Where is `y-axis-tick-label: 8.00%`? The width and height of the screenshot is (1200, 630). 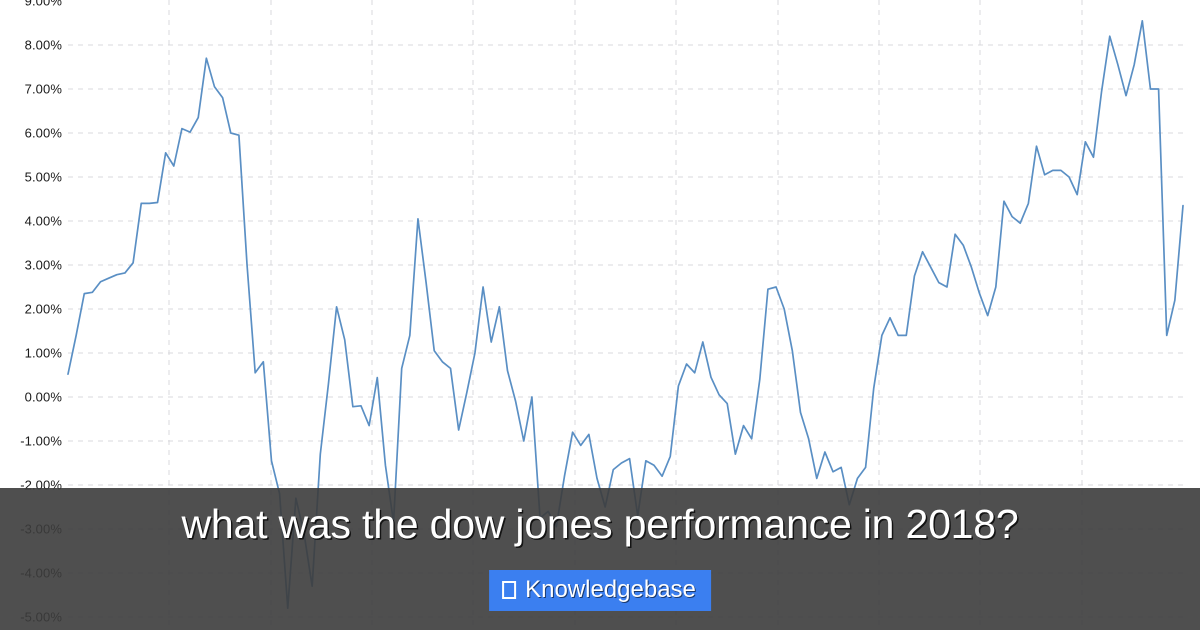 y-axis-tick-label: 8.00% is located at coordinates (43, 45).